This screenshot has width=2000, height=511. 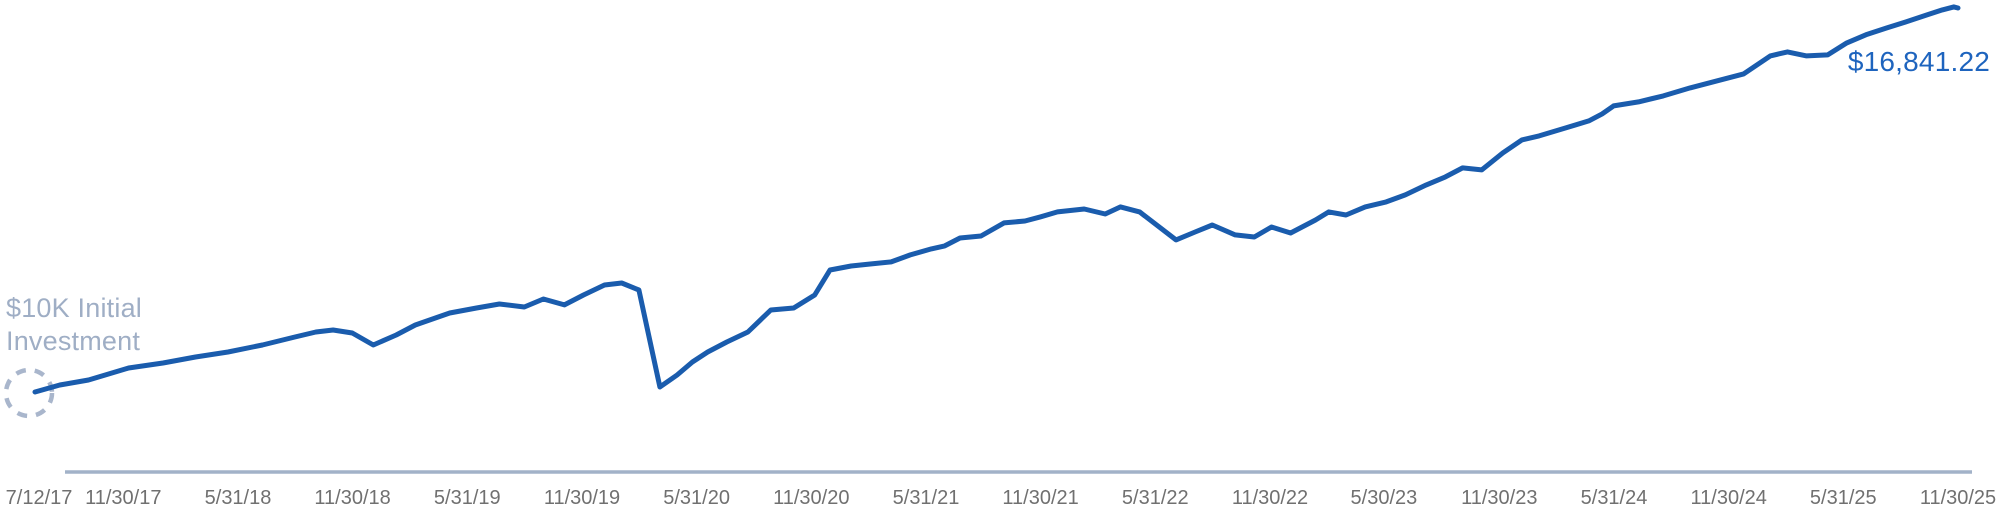 I want to click on x-axis-tick-label: 5/31/21, so click(x=926, y=498).